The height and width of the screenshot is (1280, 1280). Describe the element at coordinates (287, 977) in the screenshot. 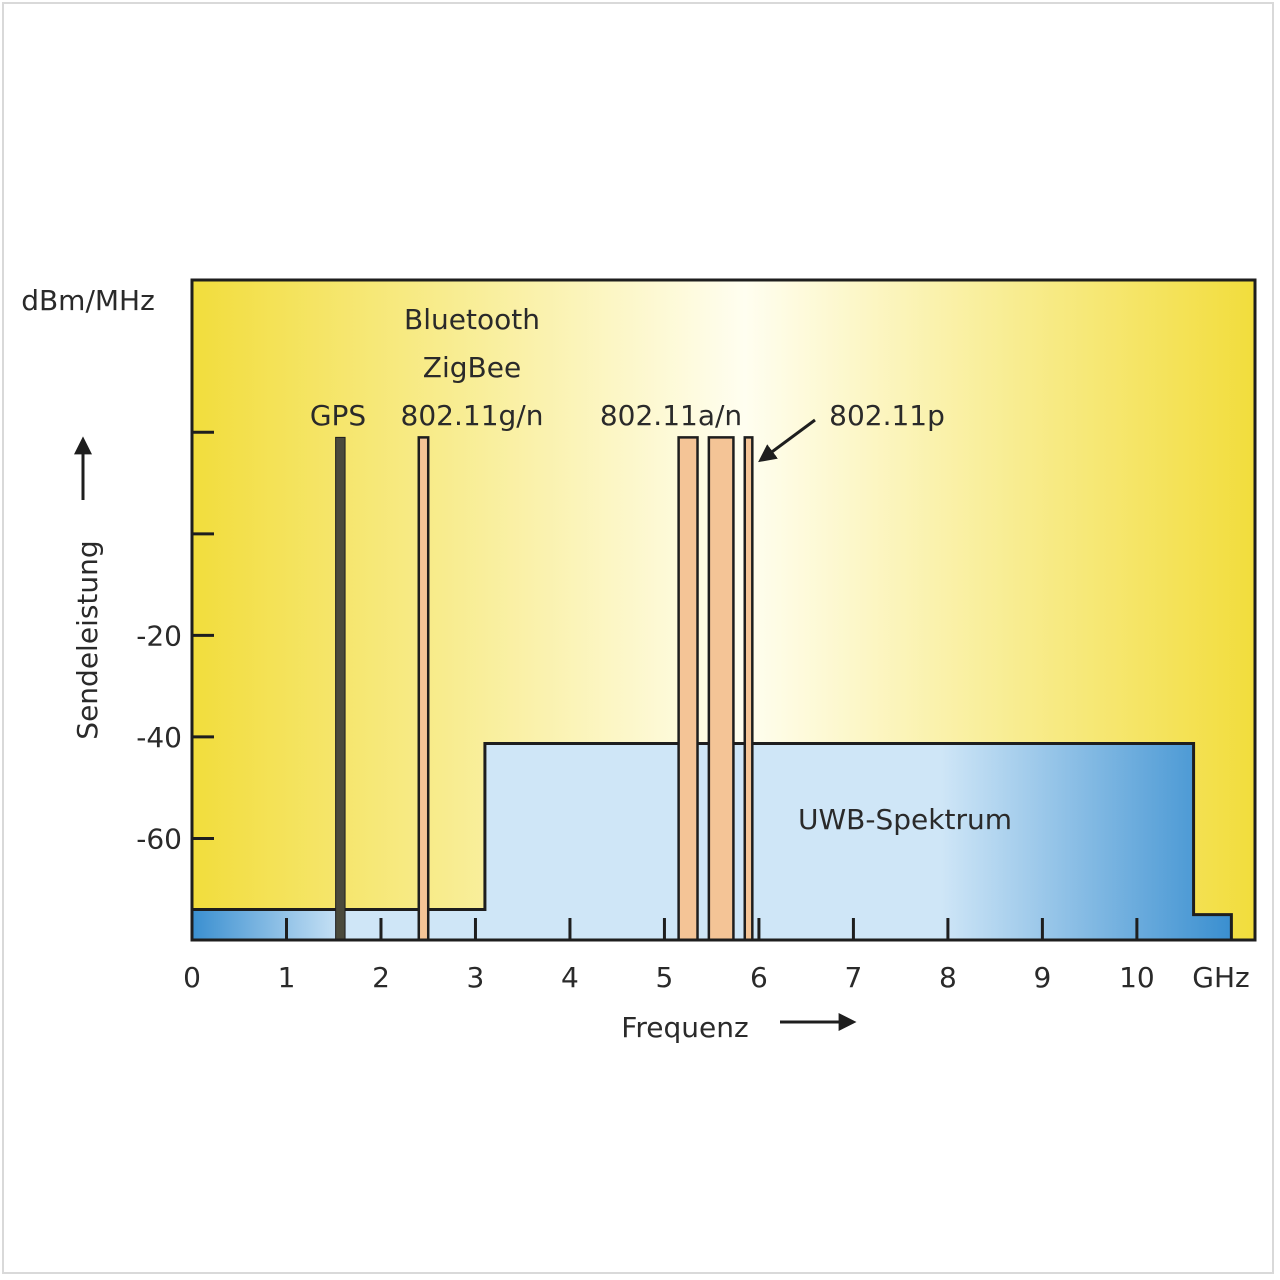

I see `x-tick-label: 1` at that location.